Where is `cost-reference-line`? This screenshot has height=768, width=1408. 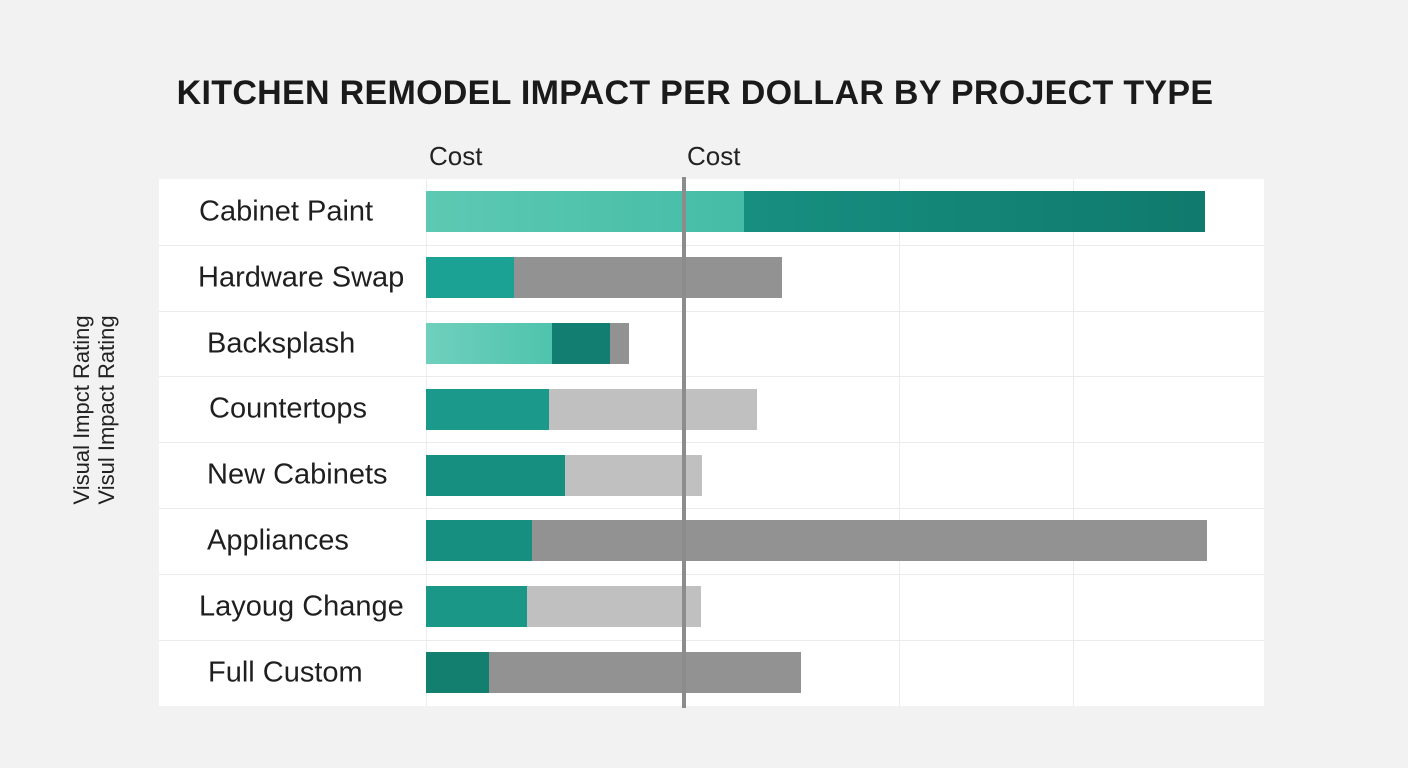 cost-reference-line is located at coordinates (684, 442).